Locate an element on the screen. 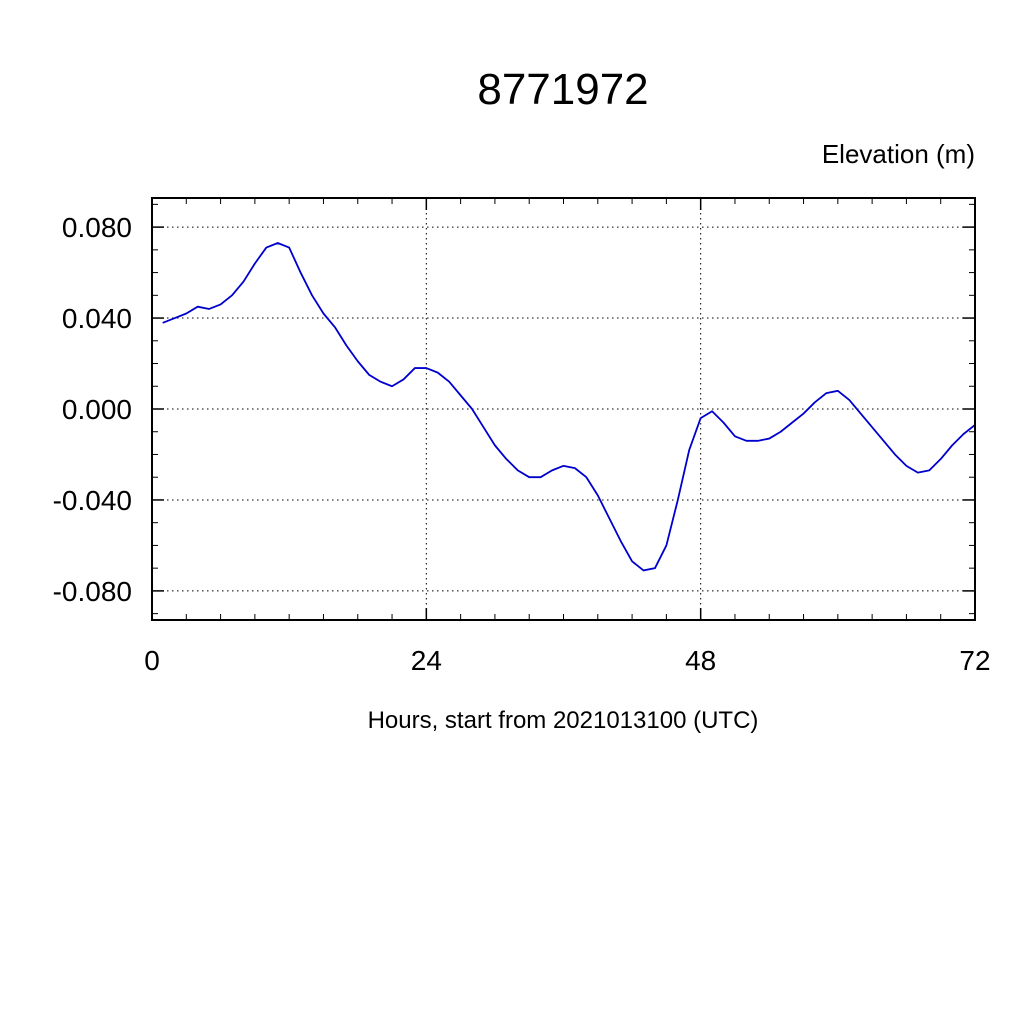  y-axis-unit-label: Elevation (m) is located at coordinates (898, 154).